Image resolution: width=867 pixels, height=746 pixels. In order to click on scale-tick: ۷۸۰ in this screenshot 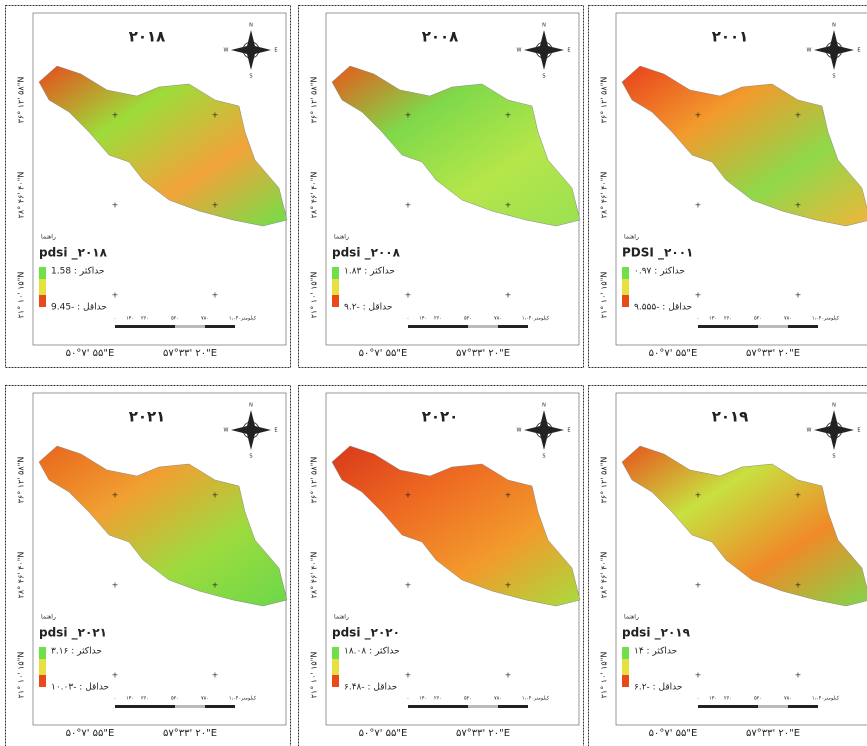, I will do `click(205, 699)`.